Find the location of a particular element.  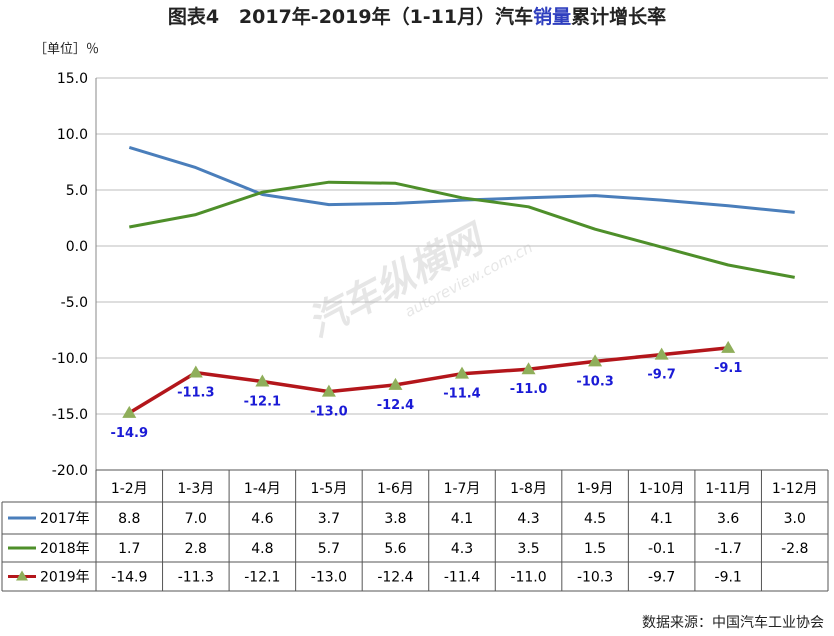

data-label: -13.0 is located at coordinates (328, 412).